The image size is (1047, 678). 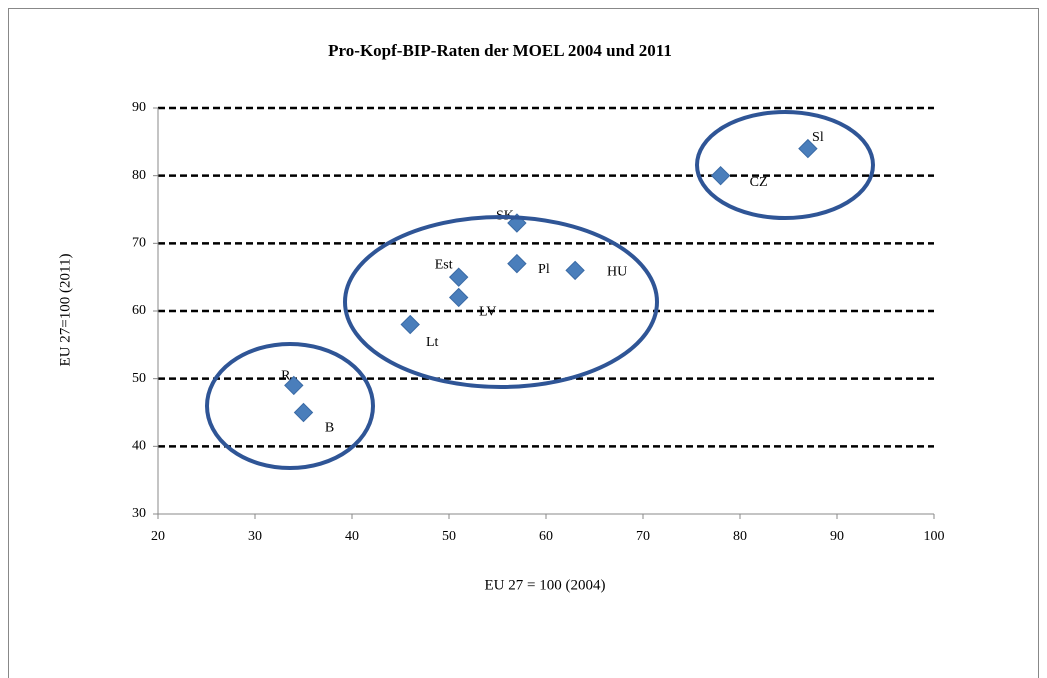 I want to click on point-label: CZ, so click(x=759, y=182).